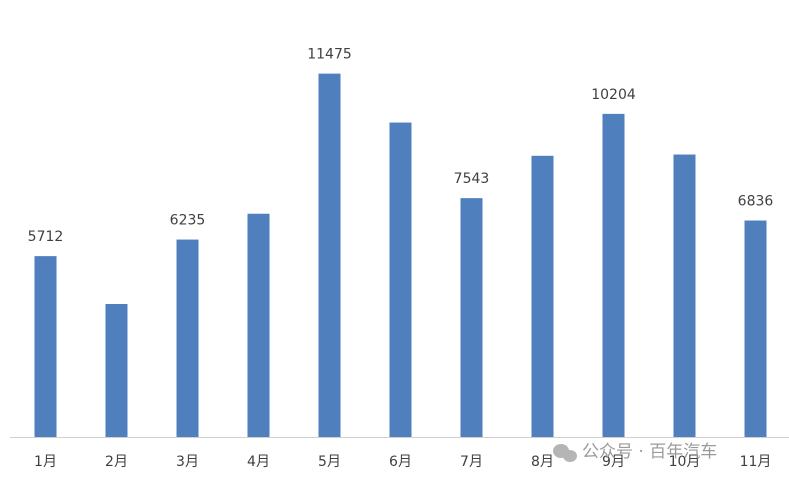 The image size is (789, 483). I want to click on x-tick-label: 6月, so click(400, 462).